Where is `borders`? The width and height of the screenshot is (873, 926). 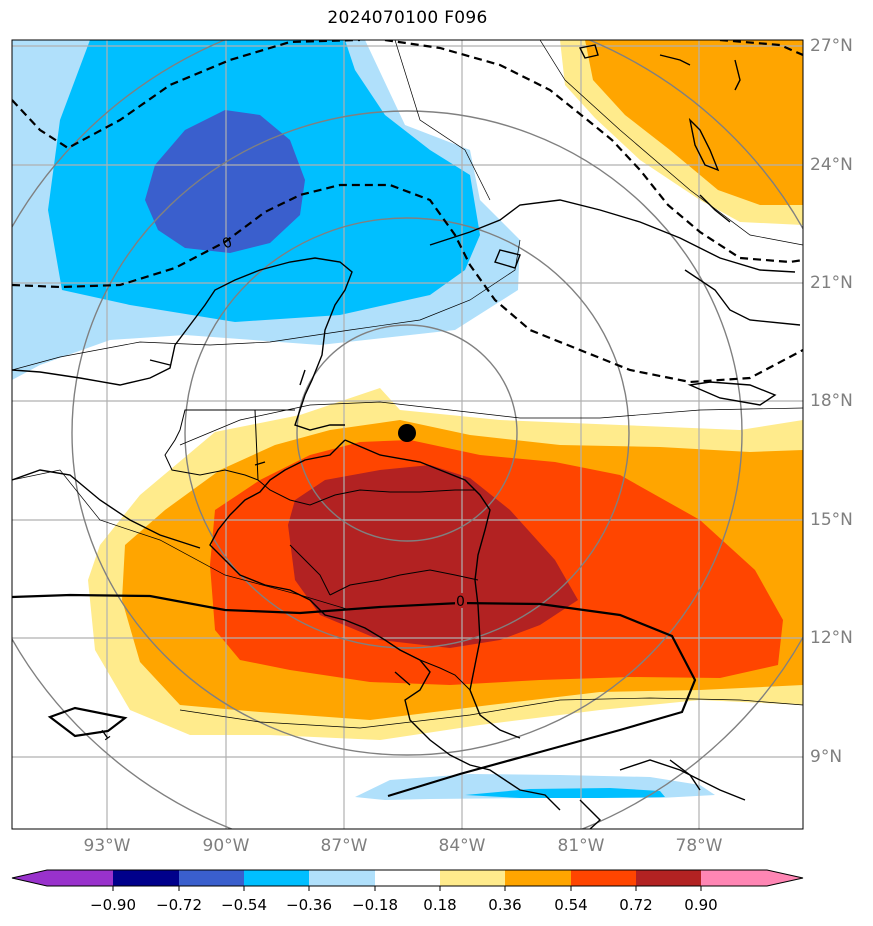
borders is located at coordinates (321, 550).